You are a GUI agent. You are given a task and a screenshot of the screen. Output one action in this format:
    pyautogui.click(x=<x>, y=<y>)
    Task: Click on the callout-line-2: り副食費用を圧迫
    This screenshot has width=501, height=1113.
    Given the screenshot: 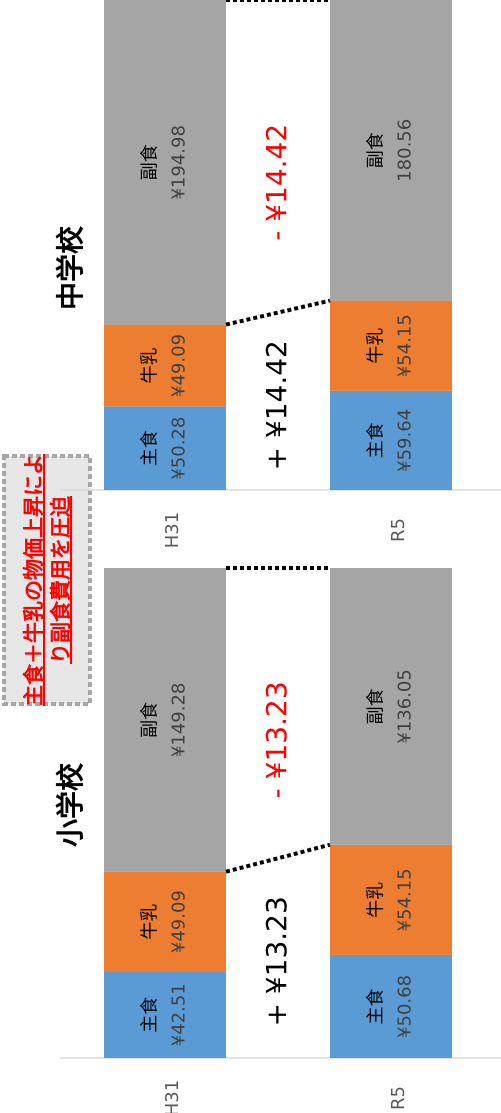 What is the action you would take?
    pyautogui.click(x=61, y=579)
    